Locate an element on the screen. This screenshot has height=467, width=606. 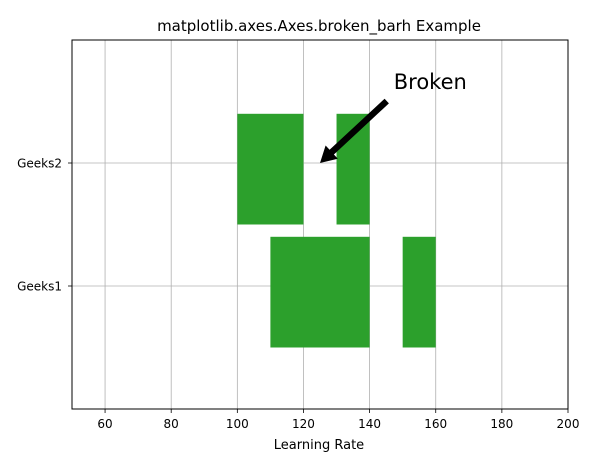
y-tick-label: Geeks2 is located at coordinates (39, 164).